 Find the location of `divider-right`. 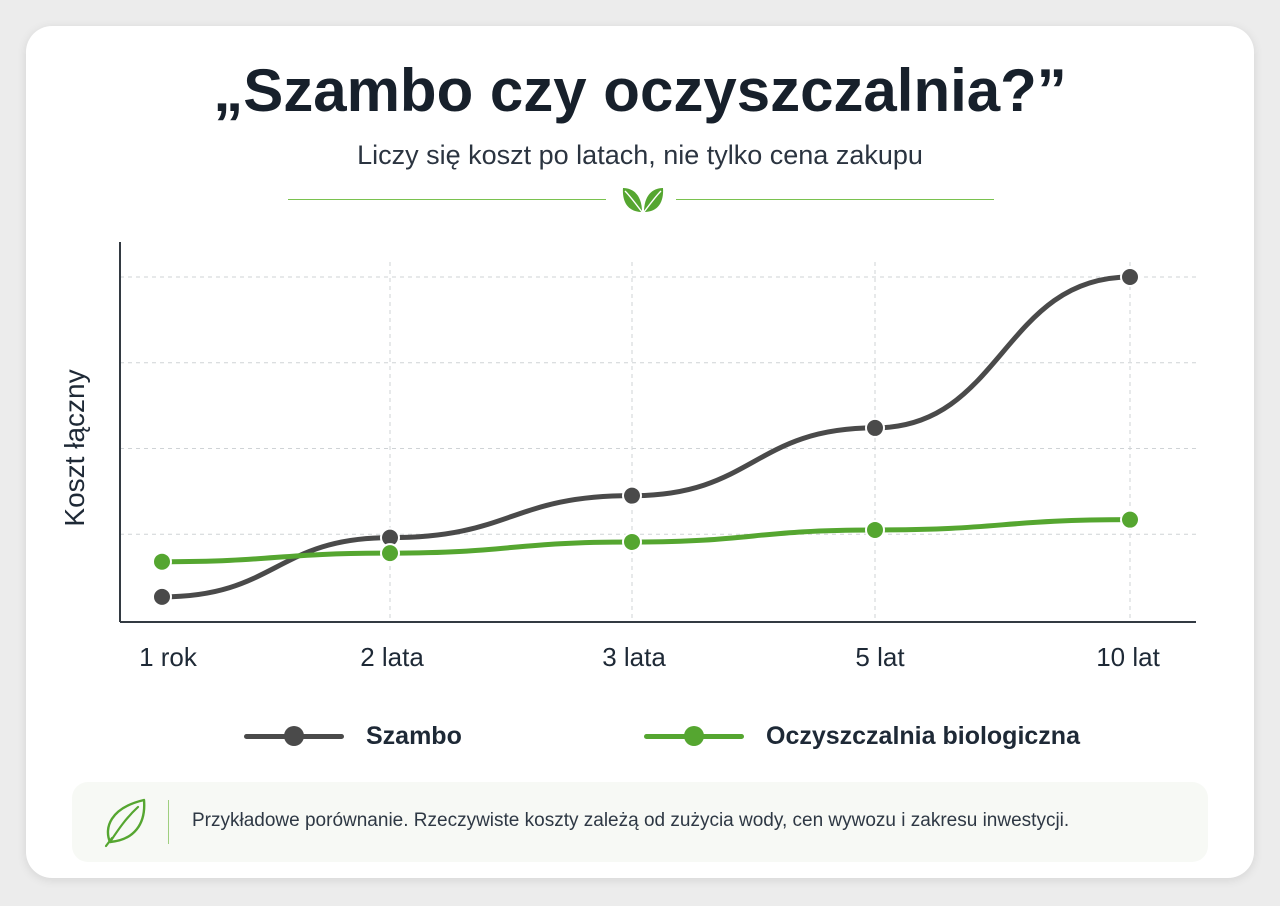

divider-right is located at coordinates (835, 199).